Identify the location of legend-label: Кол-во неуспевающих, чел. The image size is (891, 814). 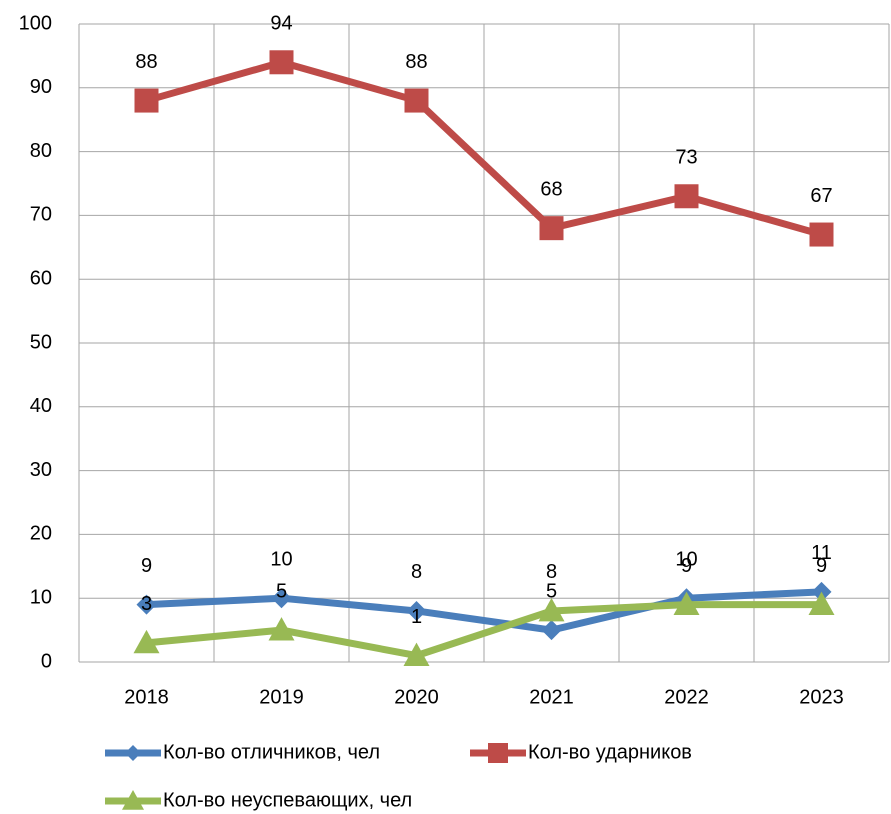
(287, 800).